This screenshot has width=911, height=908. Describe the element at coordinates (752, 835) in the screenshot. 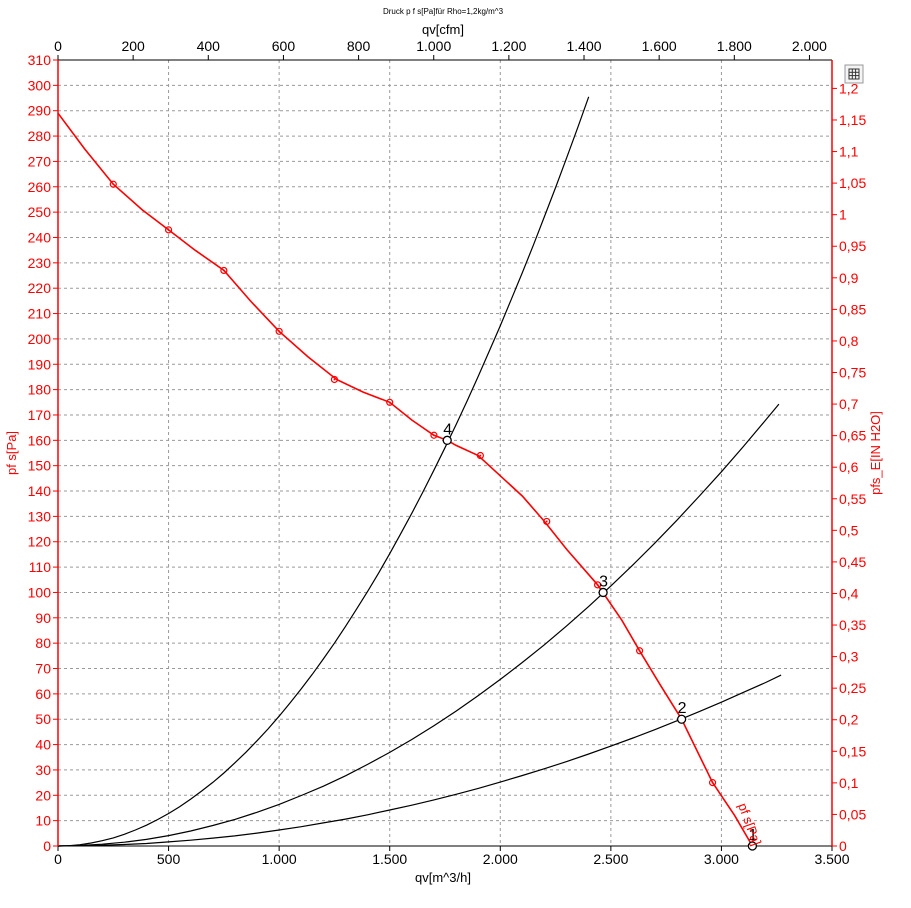

I see `operating-point-label-1: 1` at that location.